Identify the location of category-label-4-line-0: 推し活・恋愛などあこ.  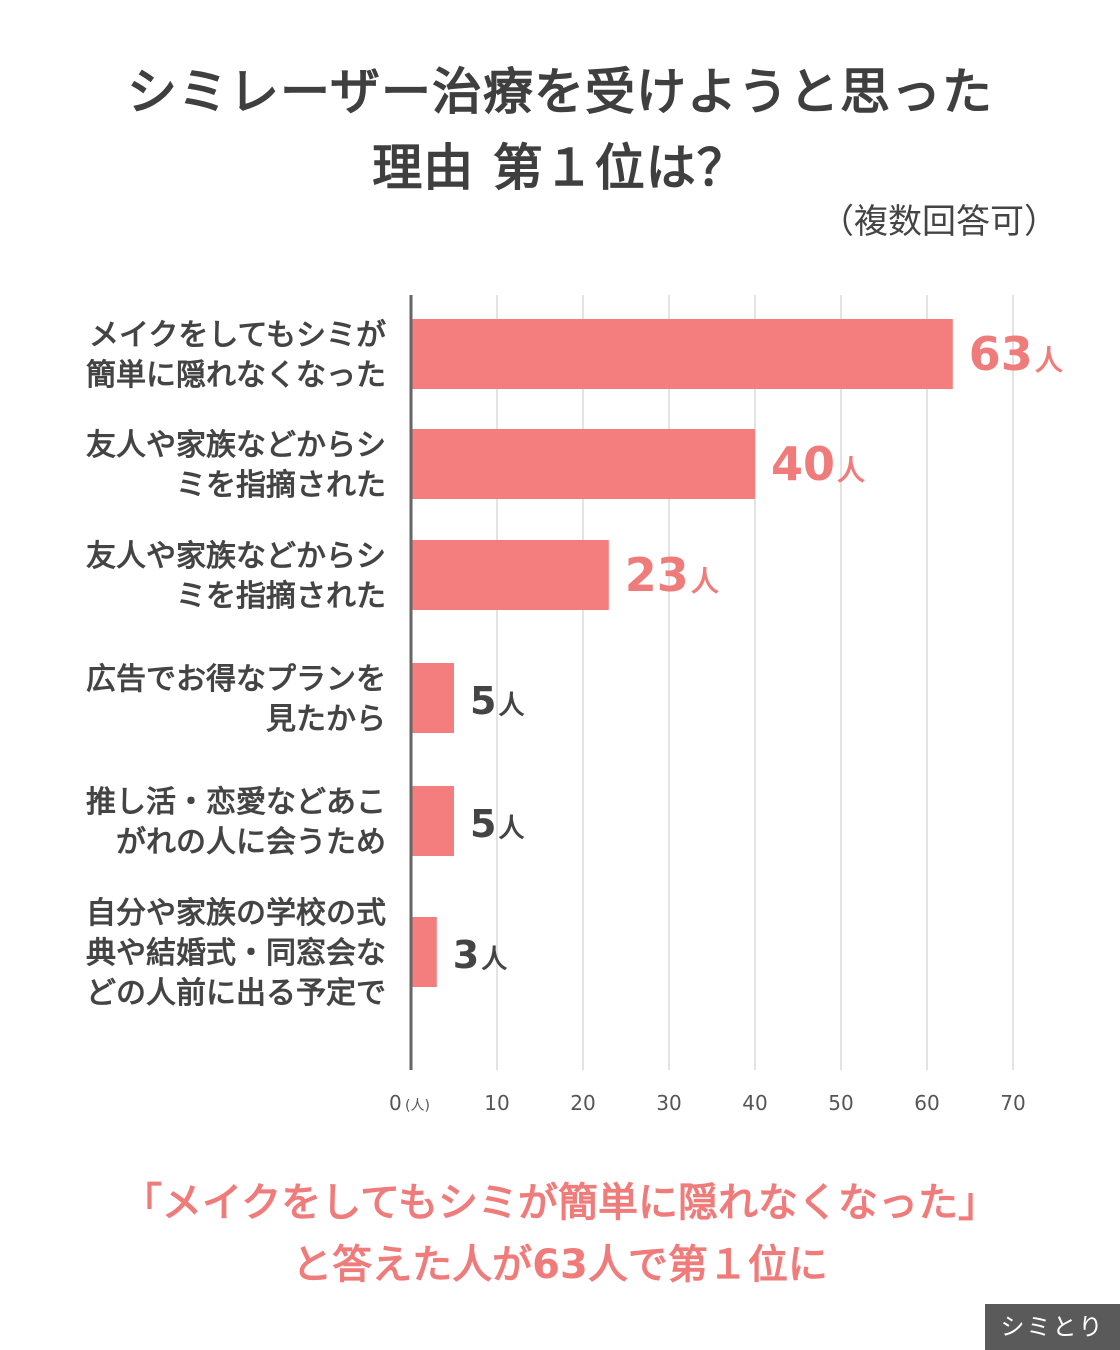
(236, 802).